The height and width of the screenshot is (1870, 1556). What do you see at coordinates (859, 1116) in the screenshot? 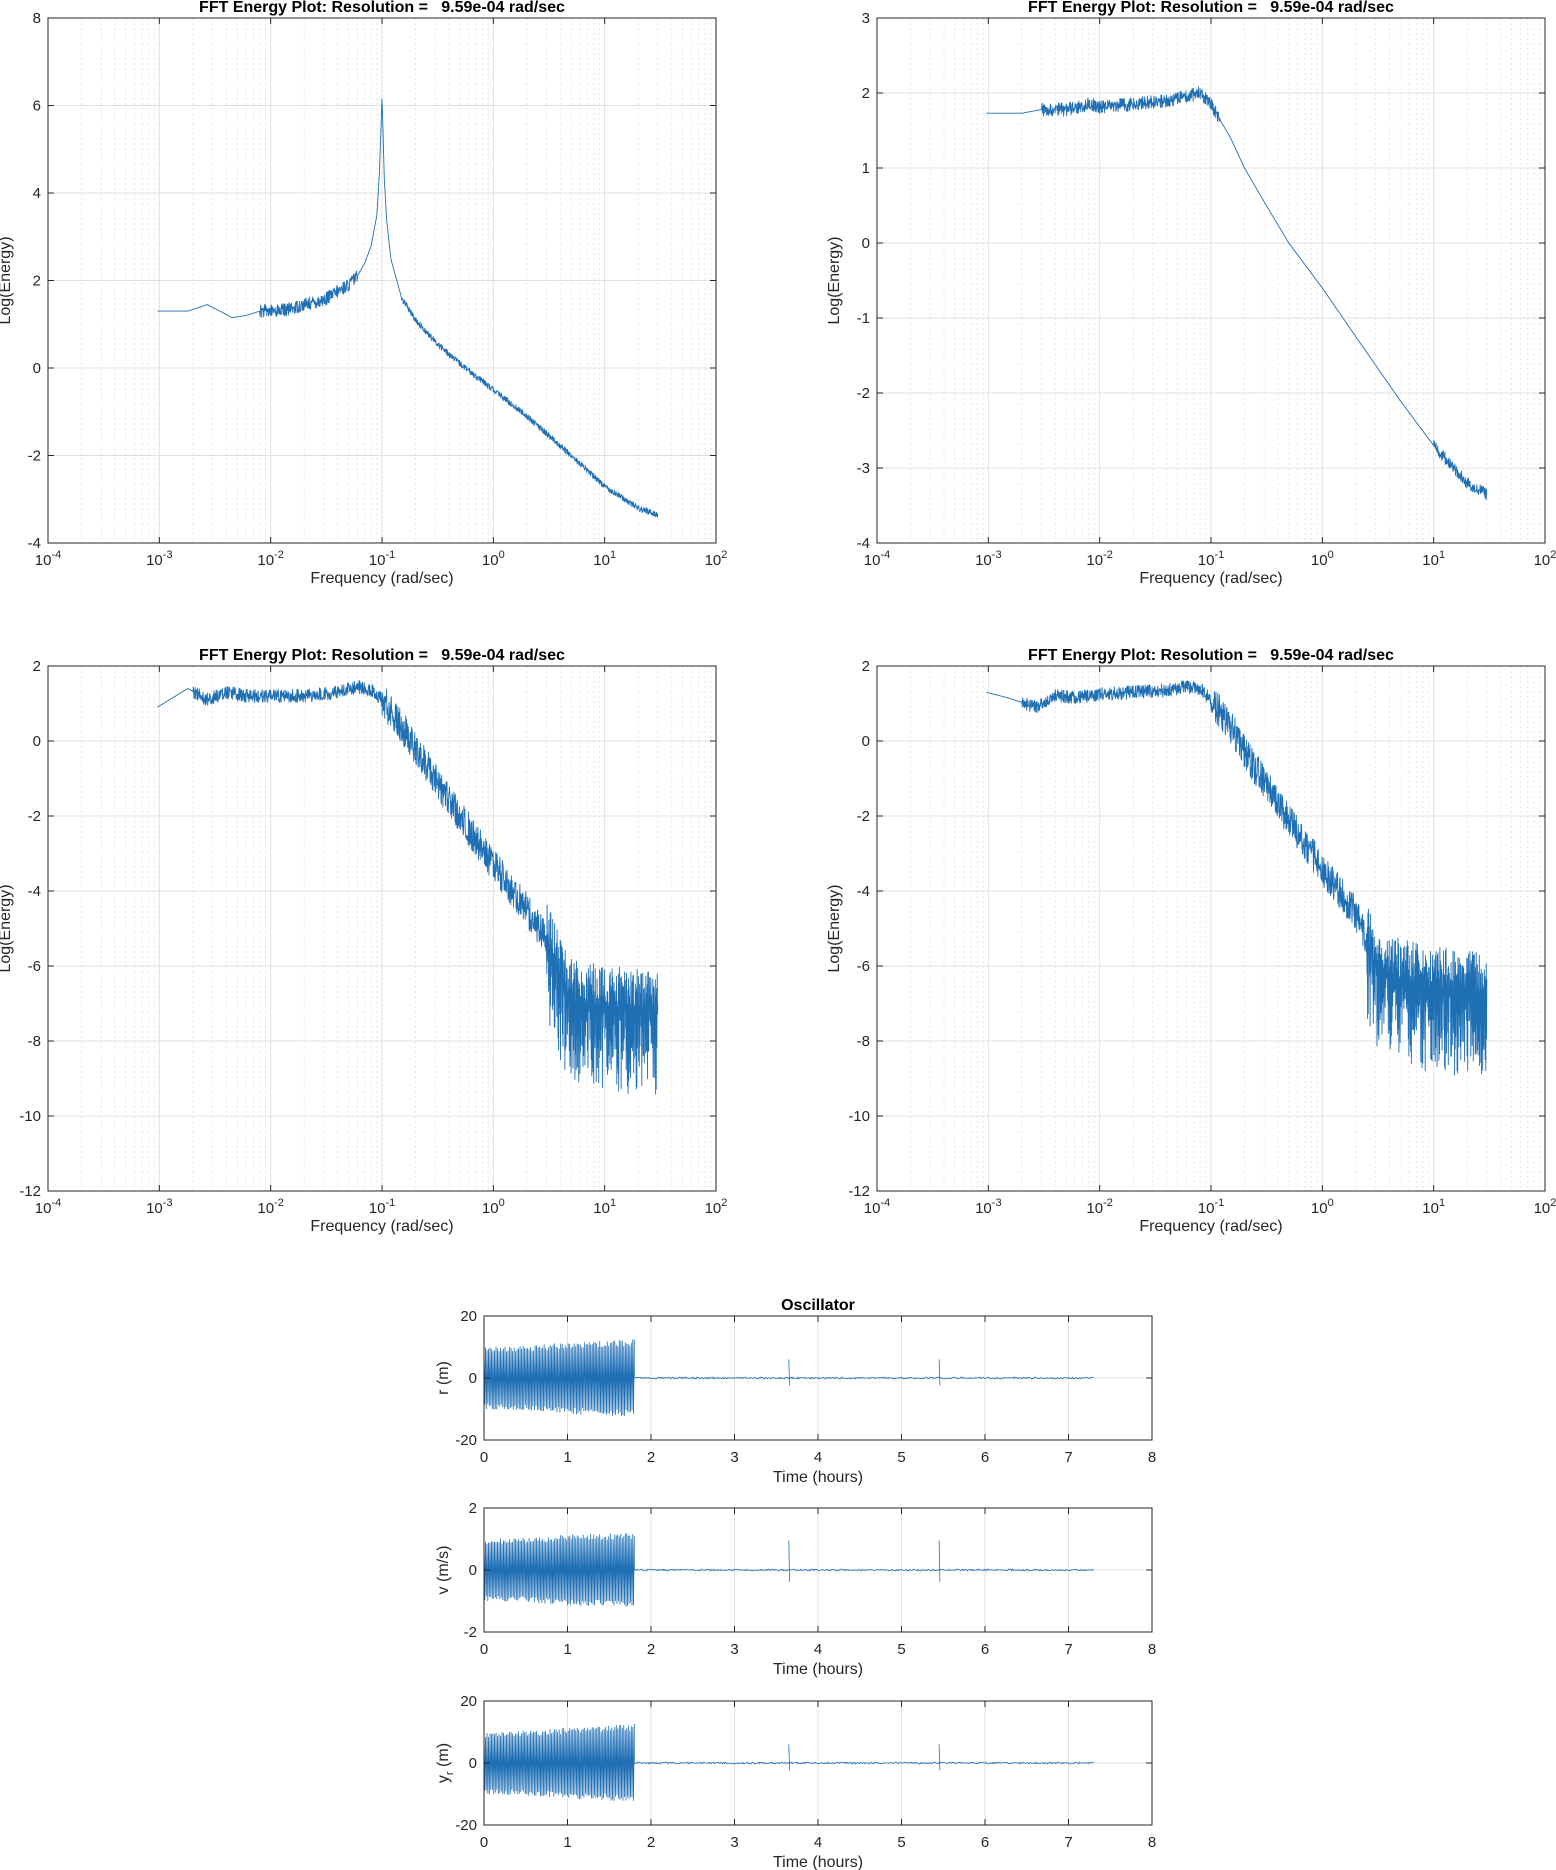
I see `y-tick-label: -10` at bounding box center [859, 1116].